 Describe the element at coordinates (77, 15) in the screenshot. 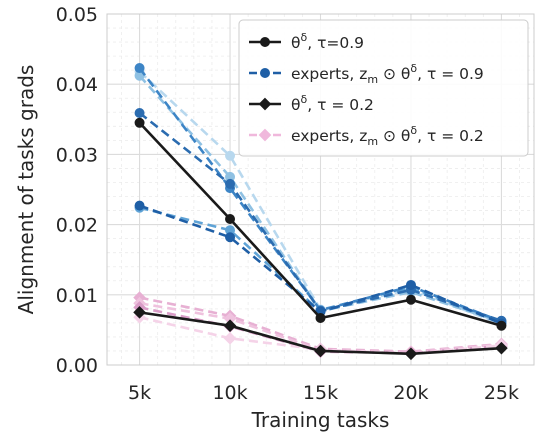

I see `y-tick-label: 0.05` at that location.